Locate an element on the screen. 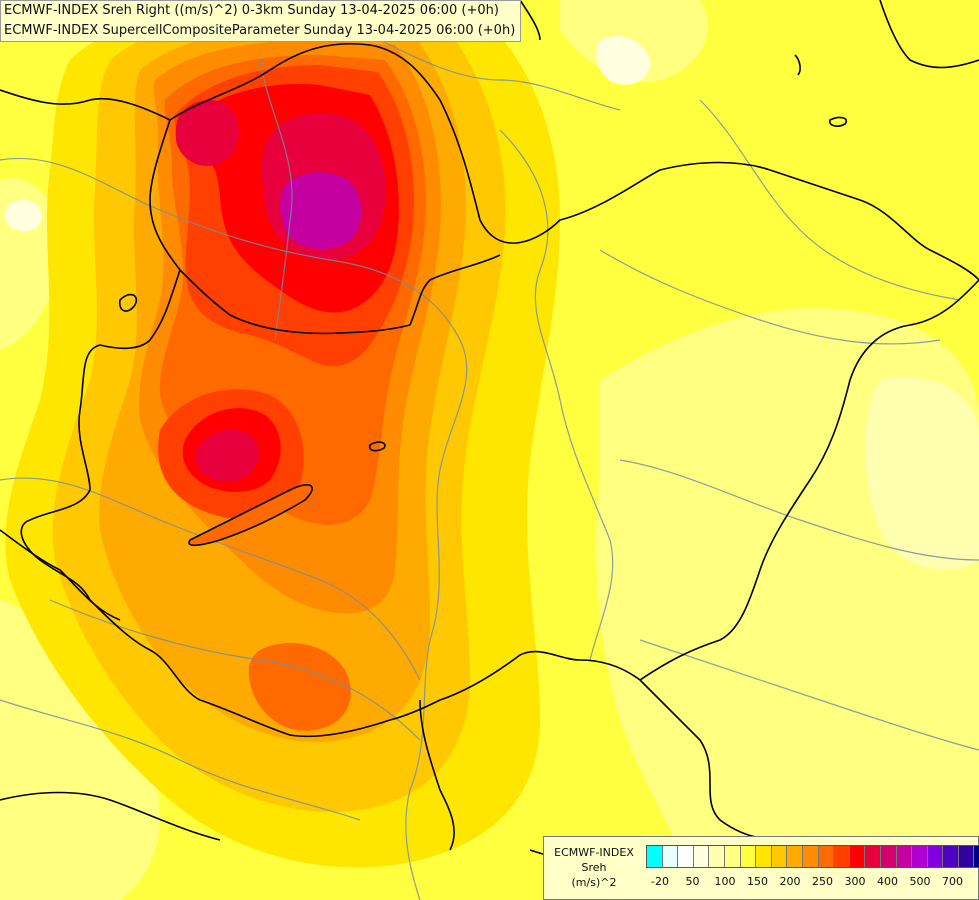 Image resolution: width=979 pixels, height=900 pixels. legend-tick-label: 100 is located at coordinates (725, 881).